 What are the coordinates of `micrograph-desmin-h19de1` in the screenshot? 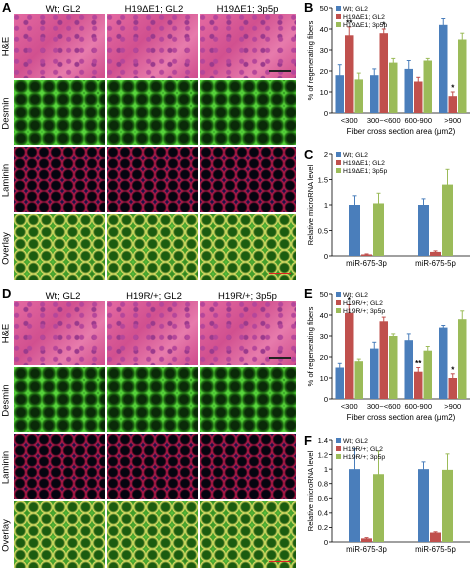 It's located at (152, 112).